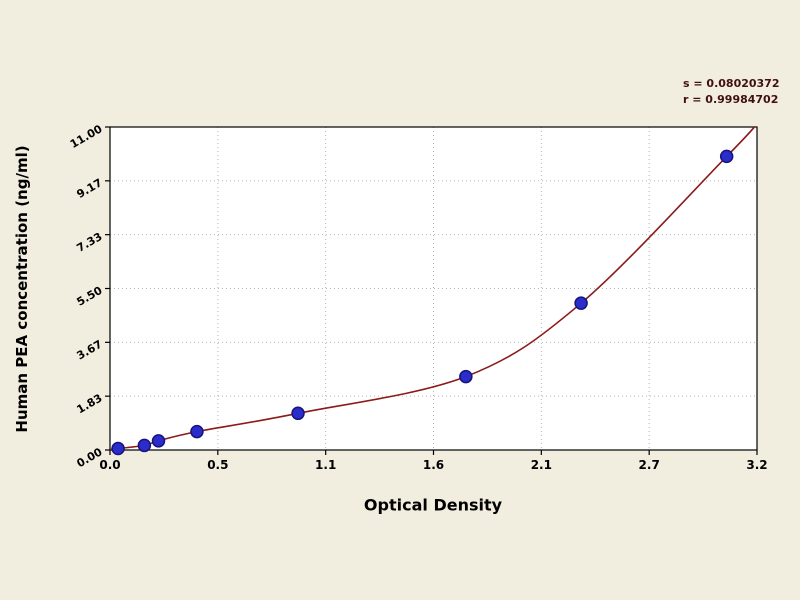  Describe the element at coordinates (756, 465) in the screenshot. I see `x-tick-label: 3.2` at that location.